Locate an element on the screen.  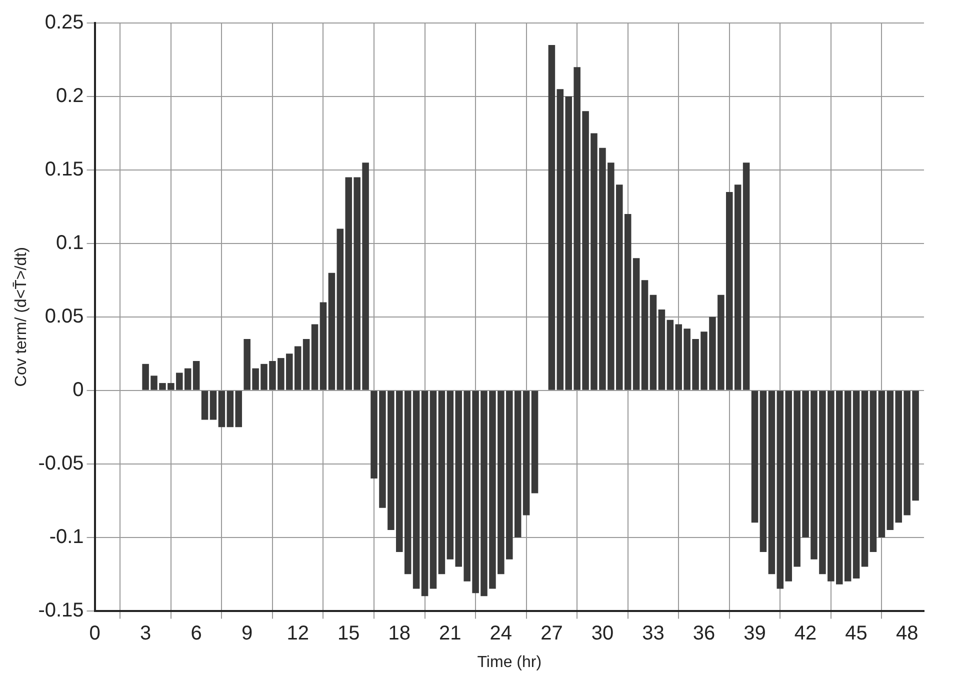
x-tick-label: 15 is located at coordinates (349, 633).